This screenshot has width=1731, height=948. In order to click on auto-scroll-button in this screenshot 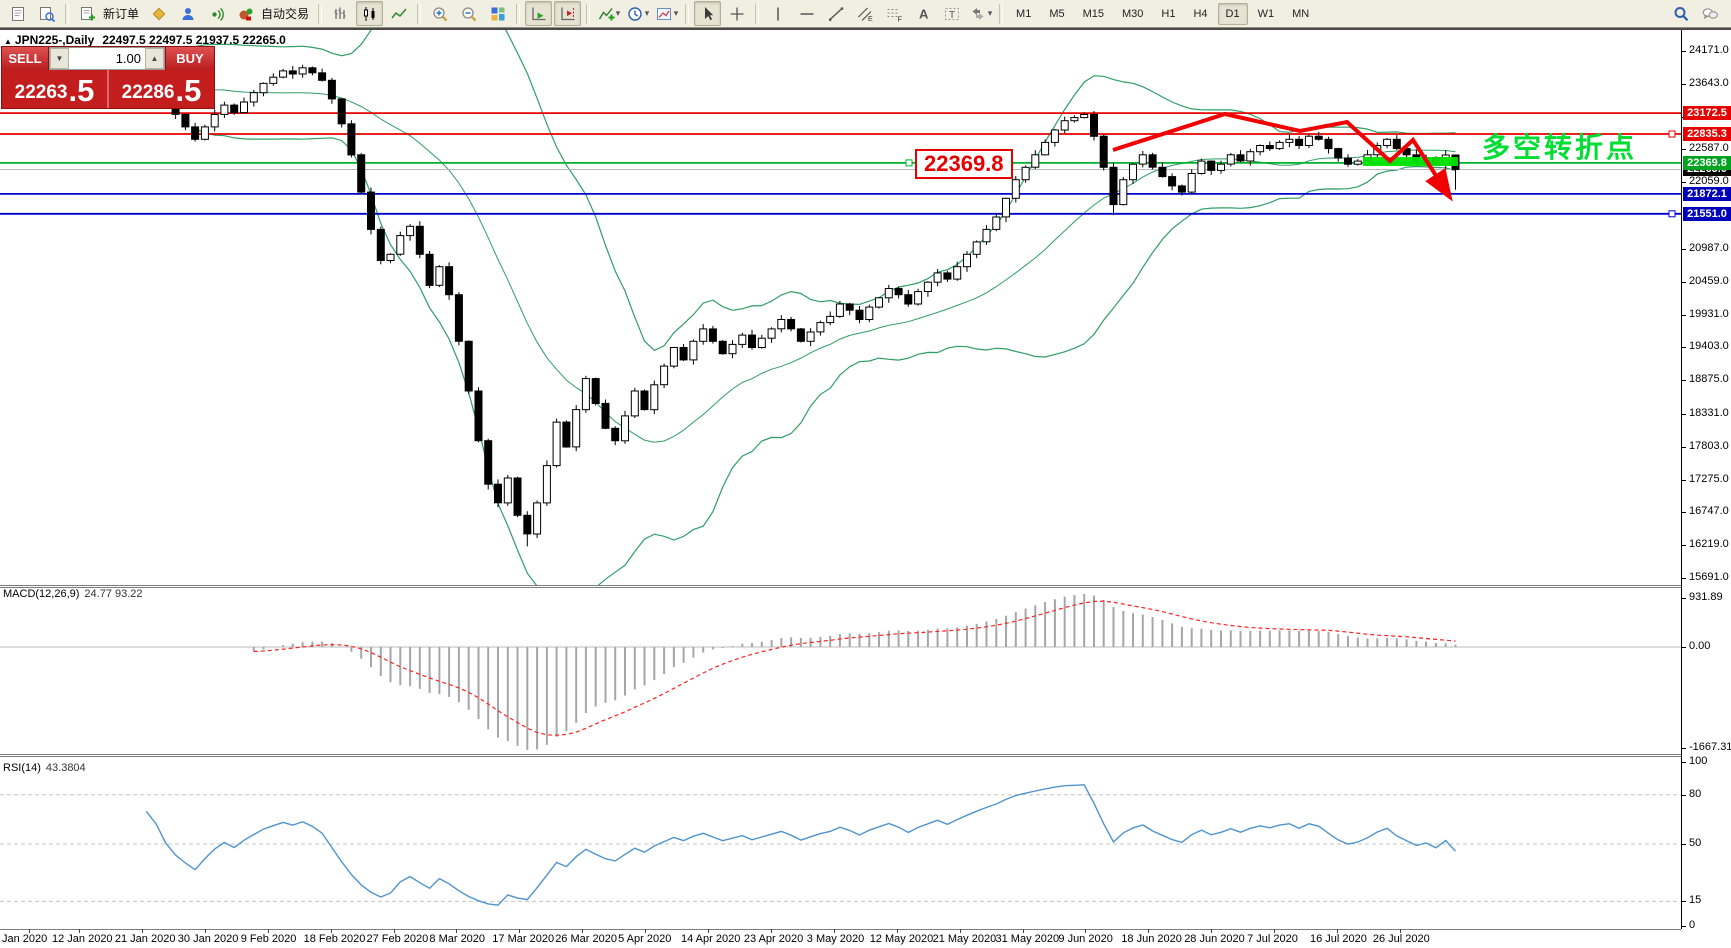, I will do `click(539, 13)`.